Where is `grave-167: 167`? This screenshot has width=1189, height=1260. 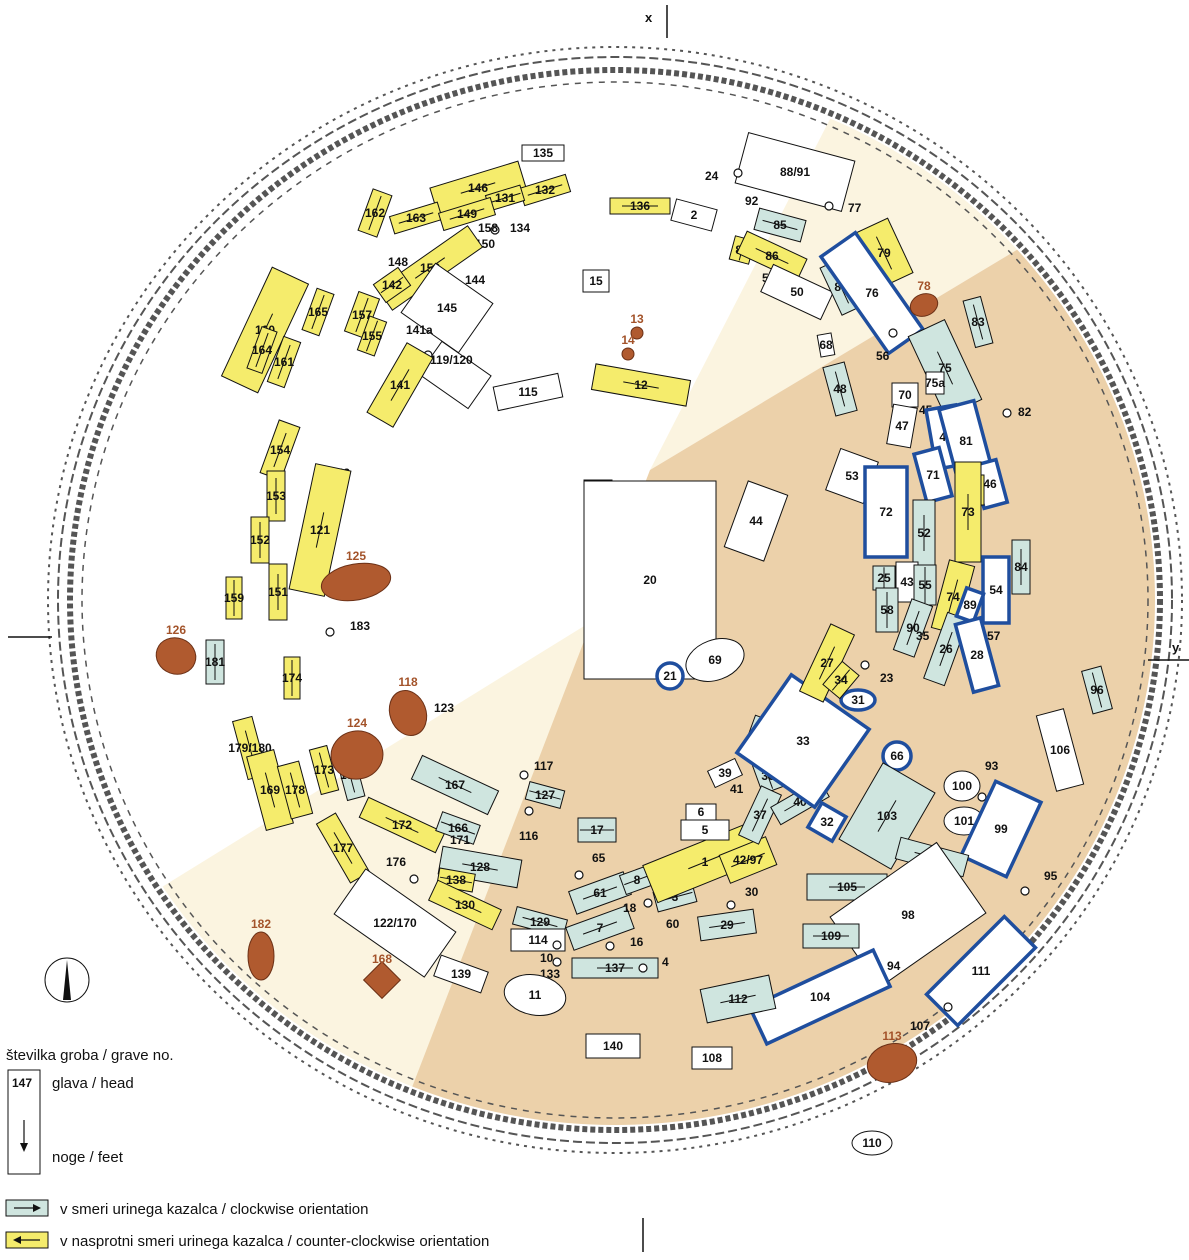
grave-167: 167 is located at coordinates (455, 785).